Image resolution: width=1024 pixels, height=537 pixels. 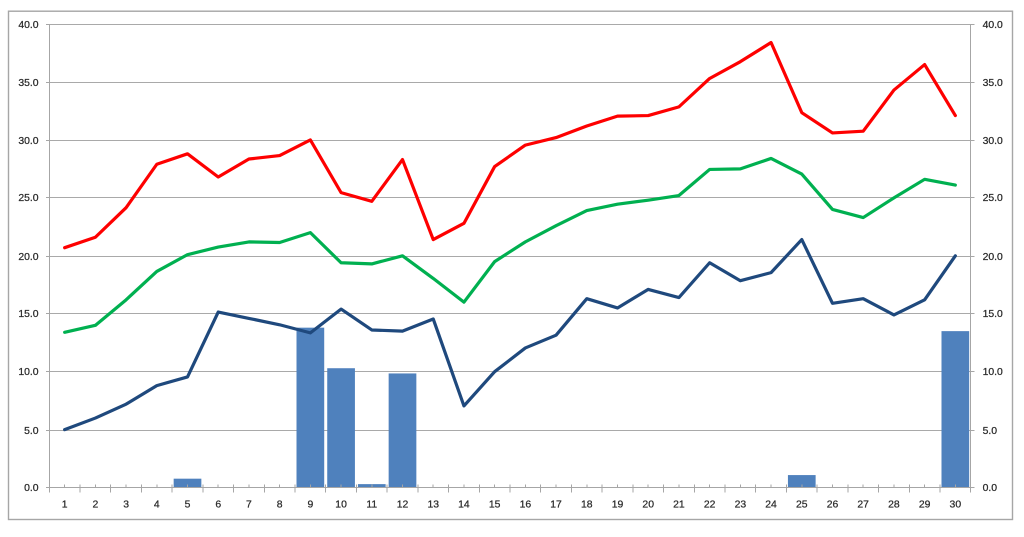 I want to click on svg-text: 4, so click(x=157, y=505).